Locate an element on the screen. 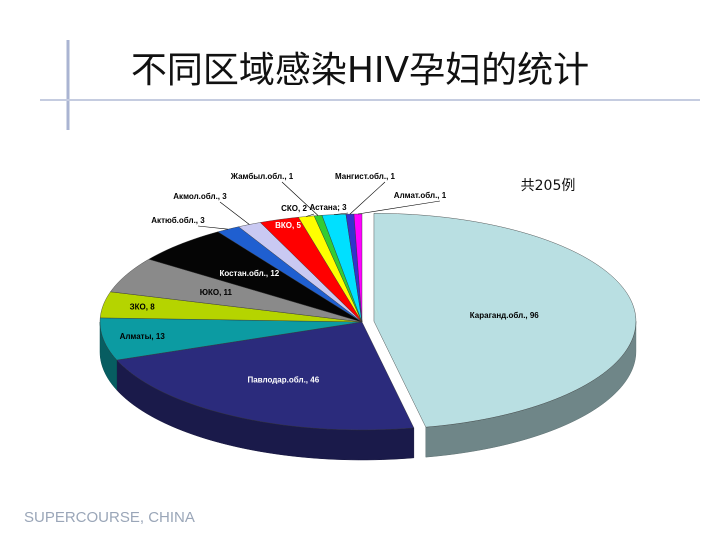 Image resolution: width=720 pixels, height=540 pixels. data-label: СКО, 2 is located at coordinates (294, 208).